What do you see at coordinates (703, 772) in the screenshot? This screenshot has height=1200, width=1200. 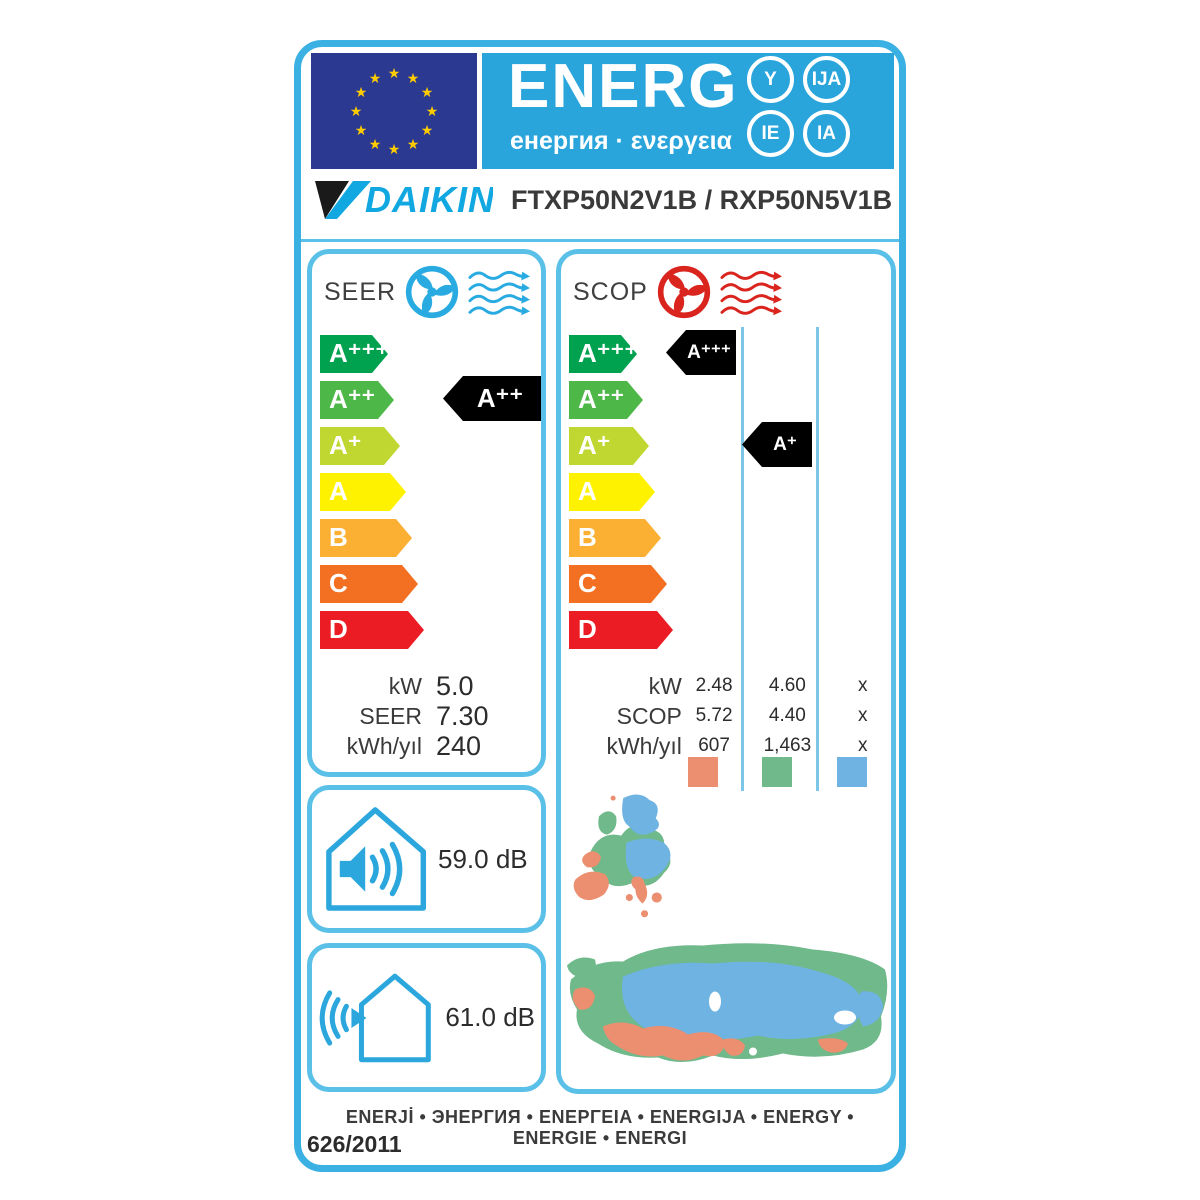 I see `warm-zone-swatch` at bounding box center [703, 772].